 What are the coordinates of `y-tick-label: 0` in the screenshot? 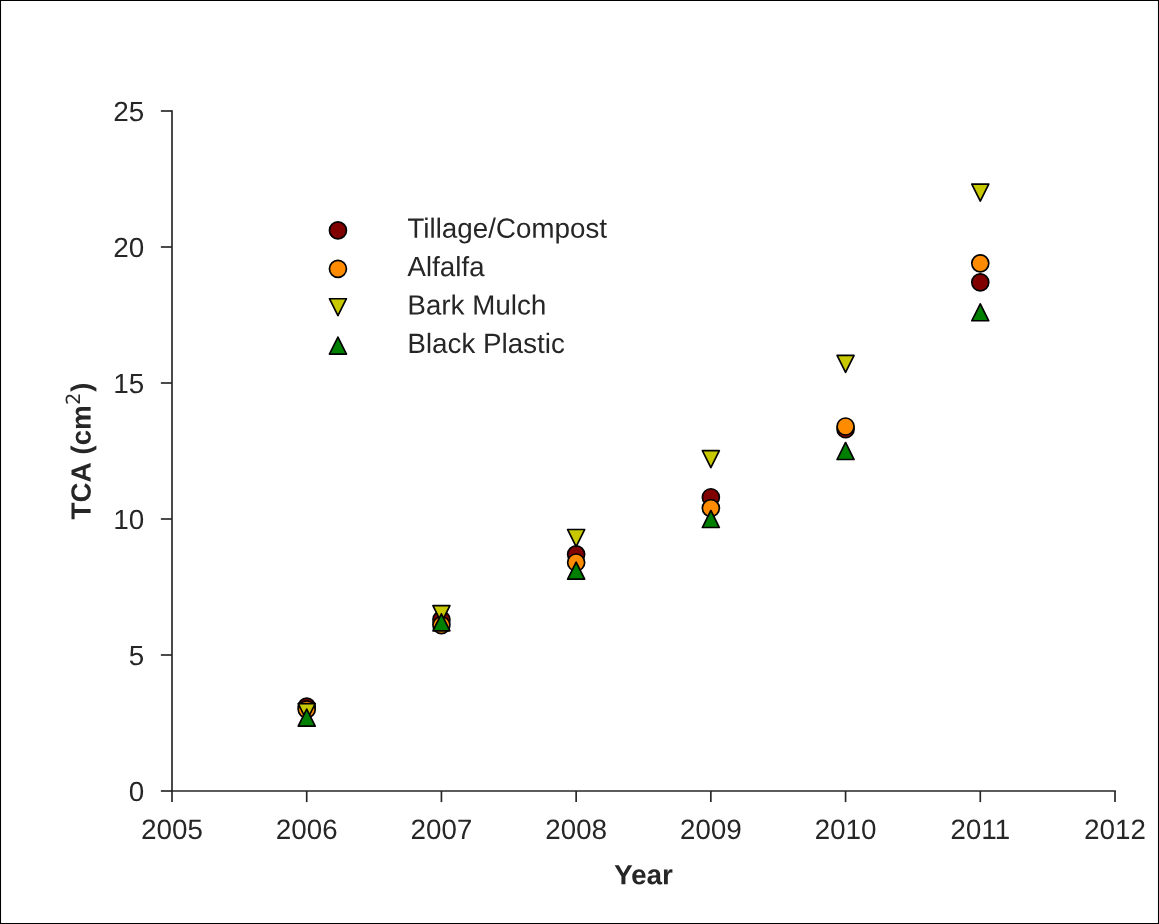 It's located at (136, 791).